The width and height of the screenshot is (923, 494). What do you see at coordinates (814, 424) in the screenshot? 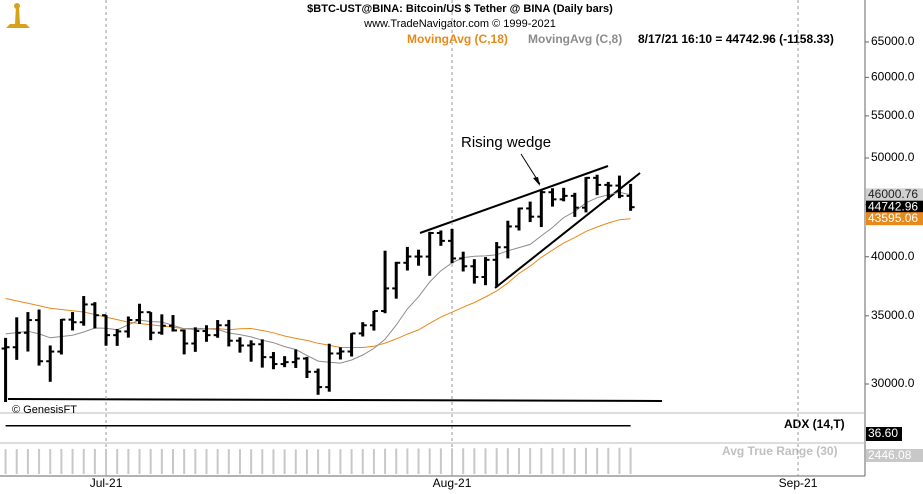
I see `adx-label: ADX (14,T)` at bounding box center [814, 424].